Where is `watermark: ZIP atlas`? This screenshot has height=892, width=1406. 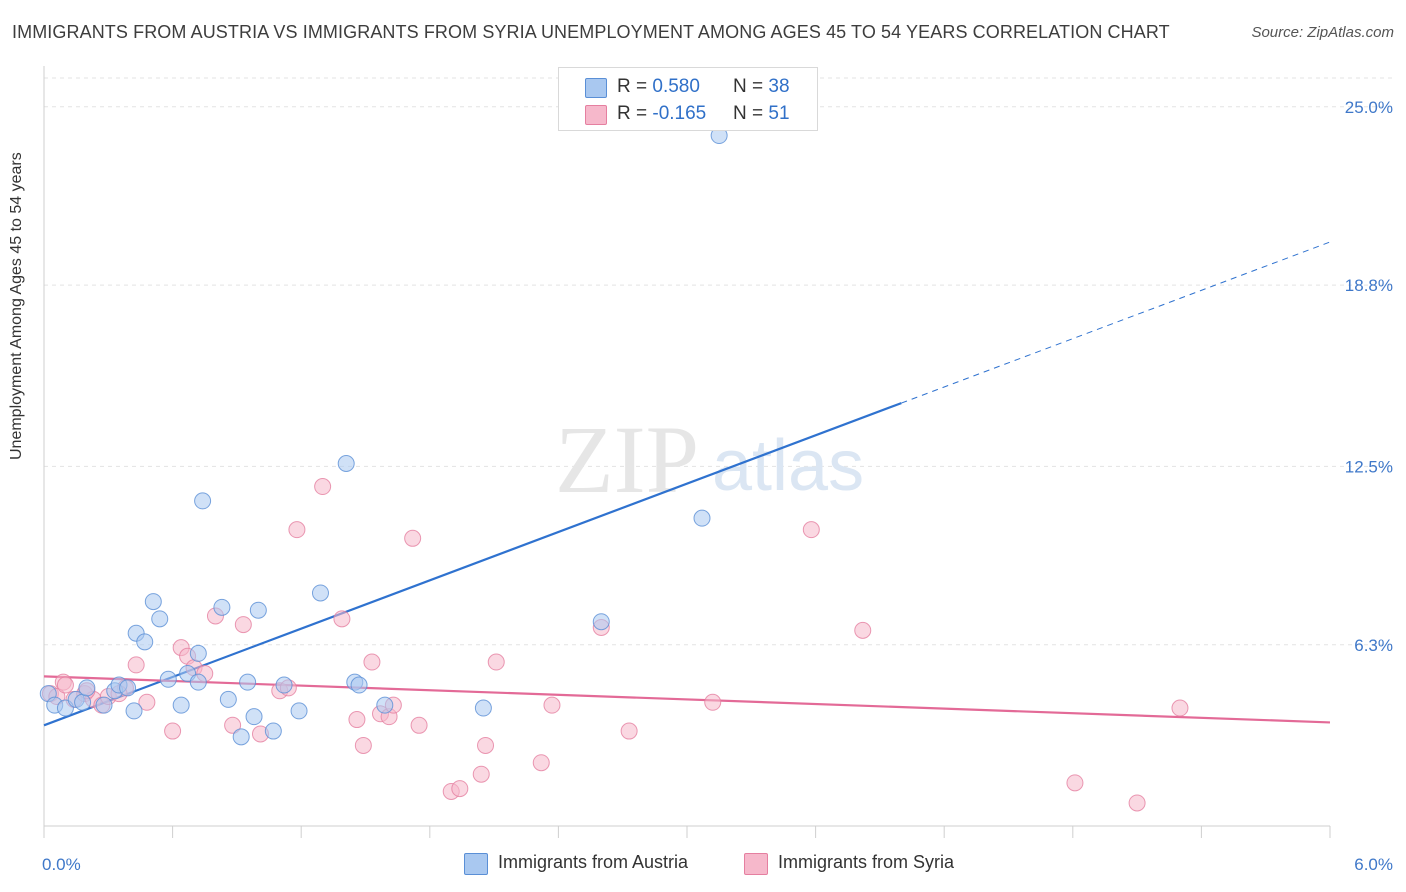 watermark: ZIP atlas is located at coordinates (709, 459).